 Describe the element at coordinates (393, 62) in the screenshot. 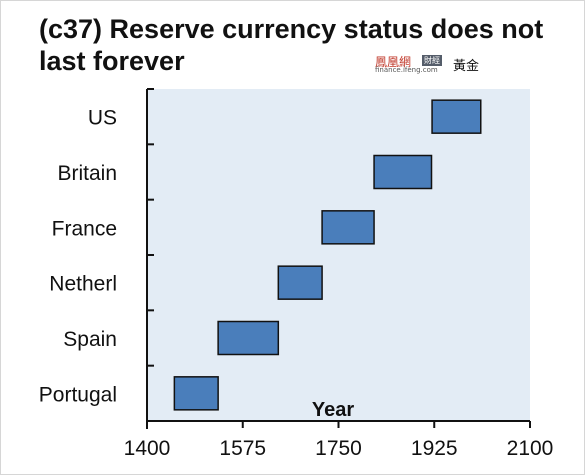

I see `watermark-site-name: 鳳凰網` at that location.